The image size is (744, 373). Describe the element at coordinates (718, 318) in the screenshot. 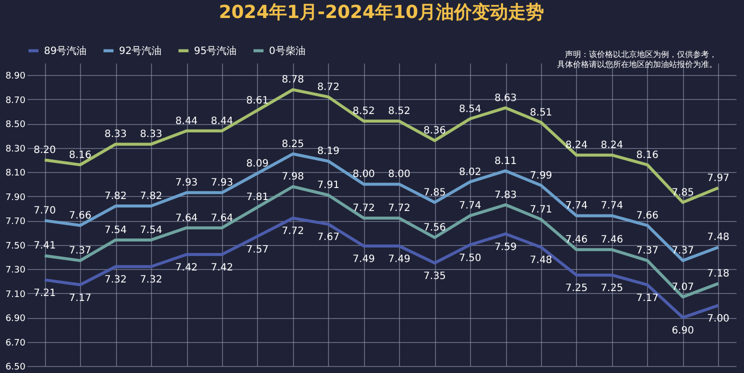

I see `data-label: 7.00` at that location.